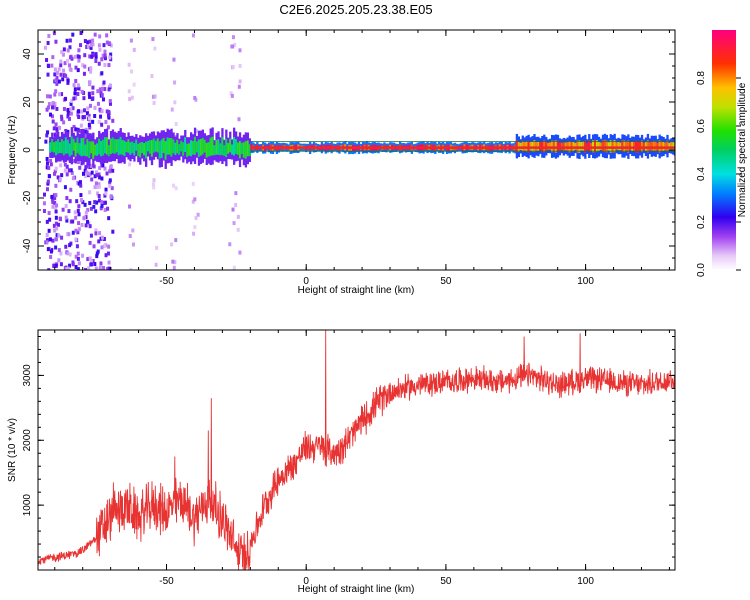 This screenshot has width=750, height=600. What do you see at coordinates (701, 270) in the screenshot?
I see `colorbar-tick-label: 0.0` at bounding box center [701, 270].